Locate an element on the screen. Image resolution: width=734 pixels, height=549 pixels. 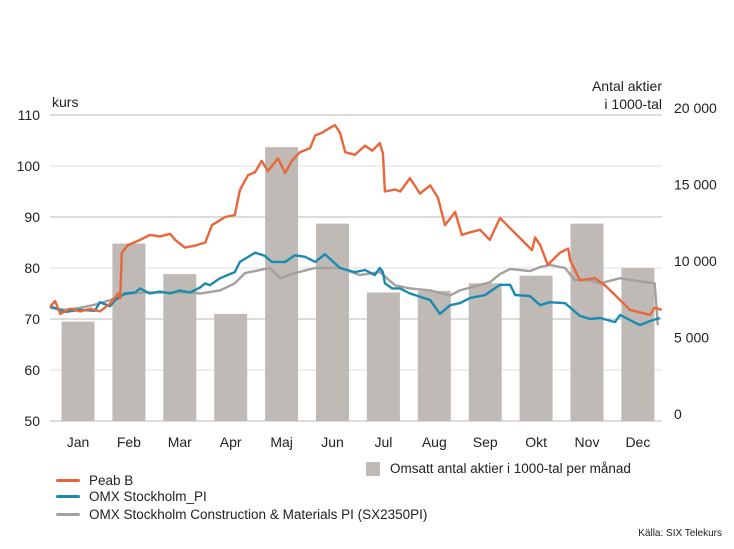
right-axis-label-line1: Antal aktier is located at coordinates (626, 86).